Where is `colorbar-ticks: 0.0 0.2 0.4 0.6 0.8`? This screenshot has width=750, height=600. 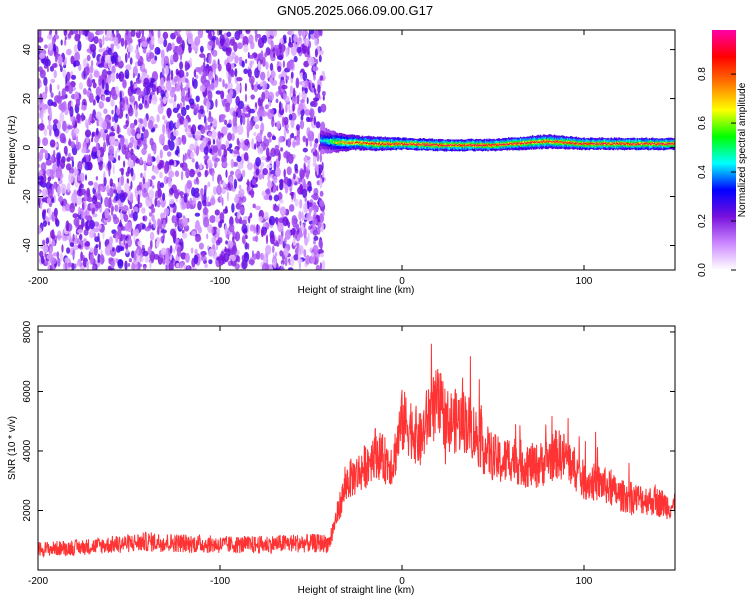
colorbar-ticks: 0.0 0.2 0.4 0.6 0.8 is located at coordinates (716, 172).